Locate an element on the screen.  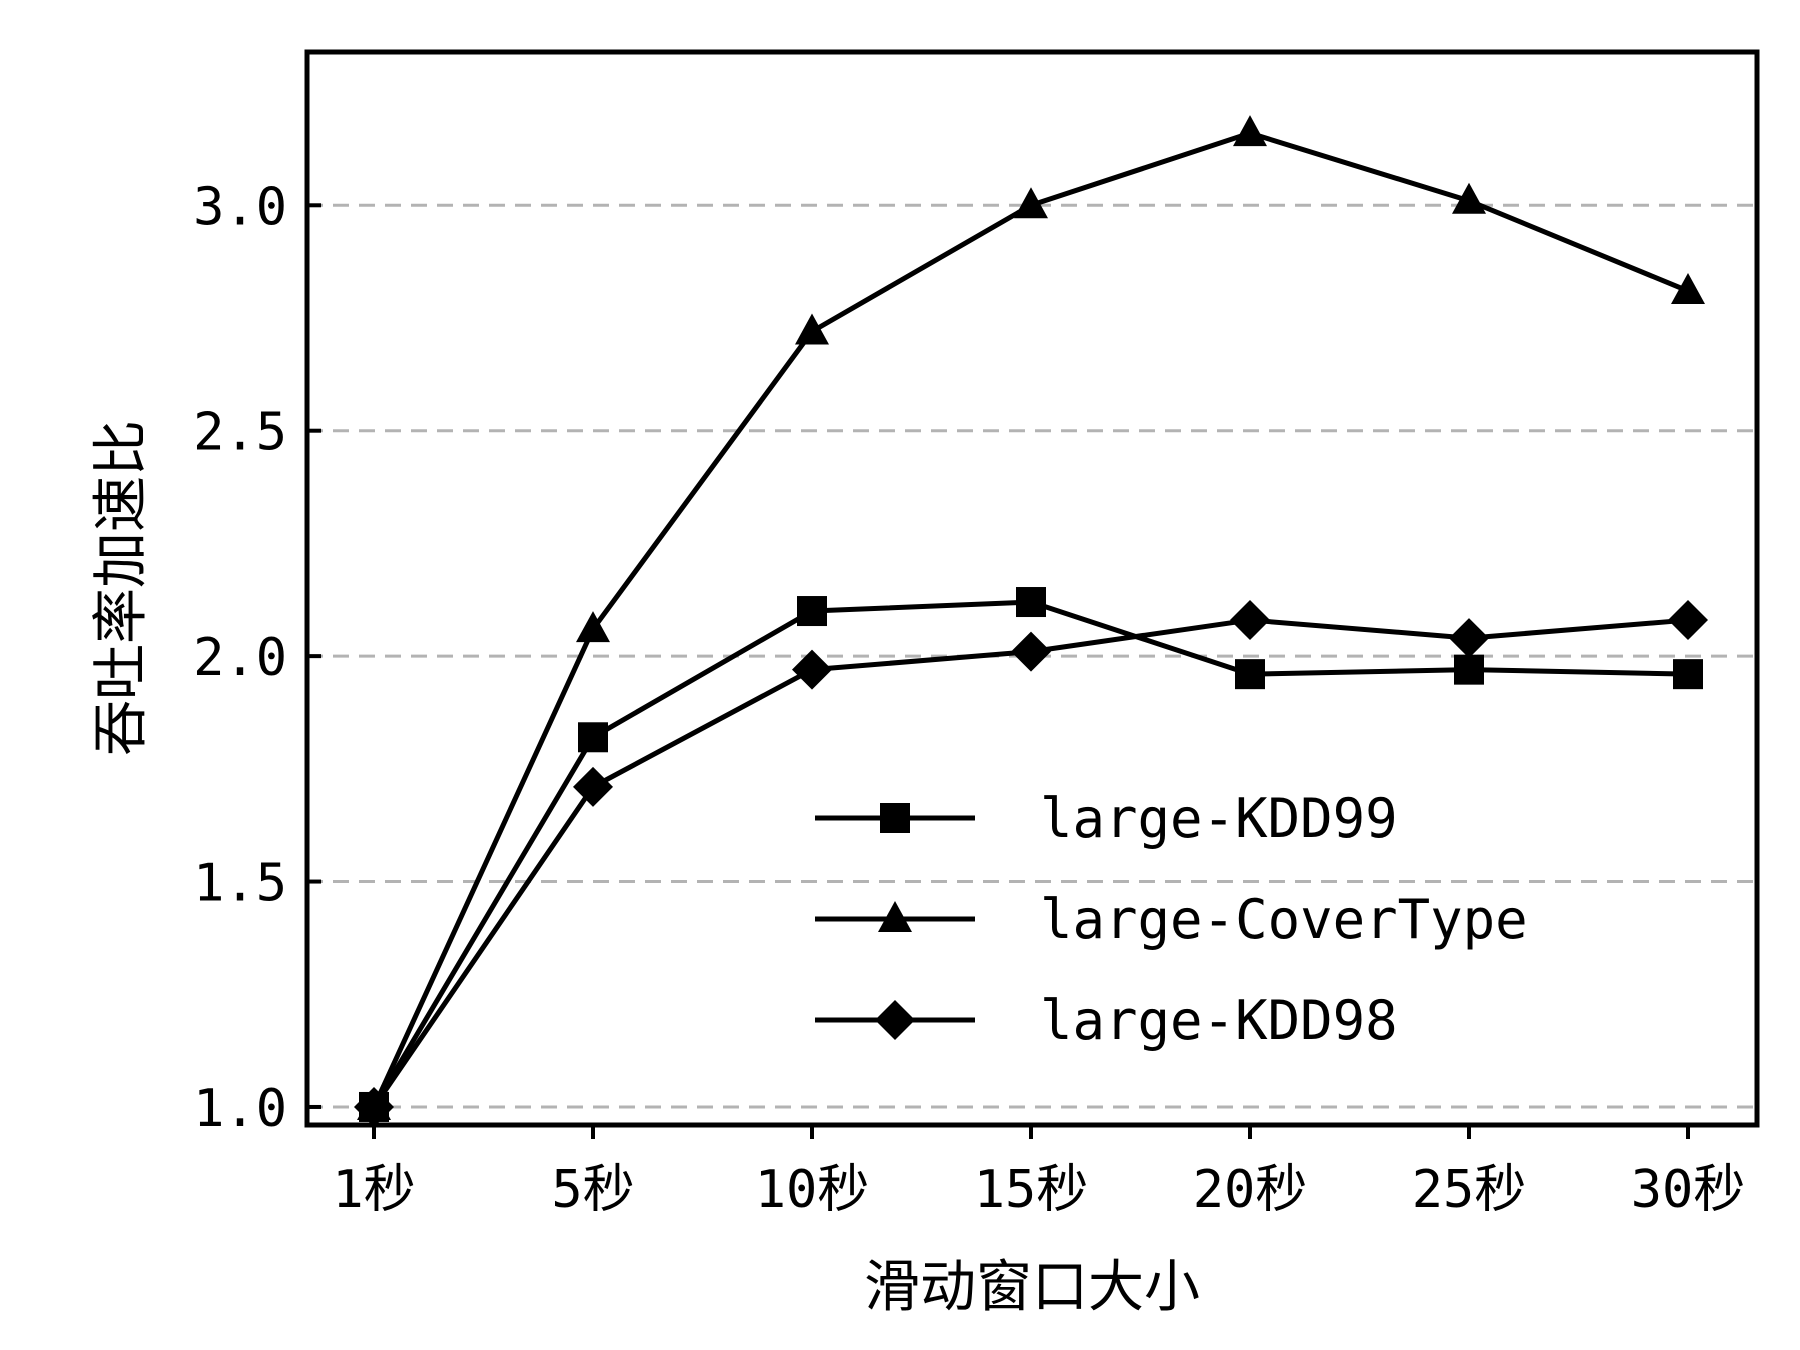
legend-label: large-KDD99 is located at coordinates (1219, 818).